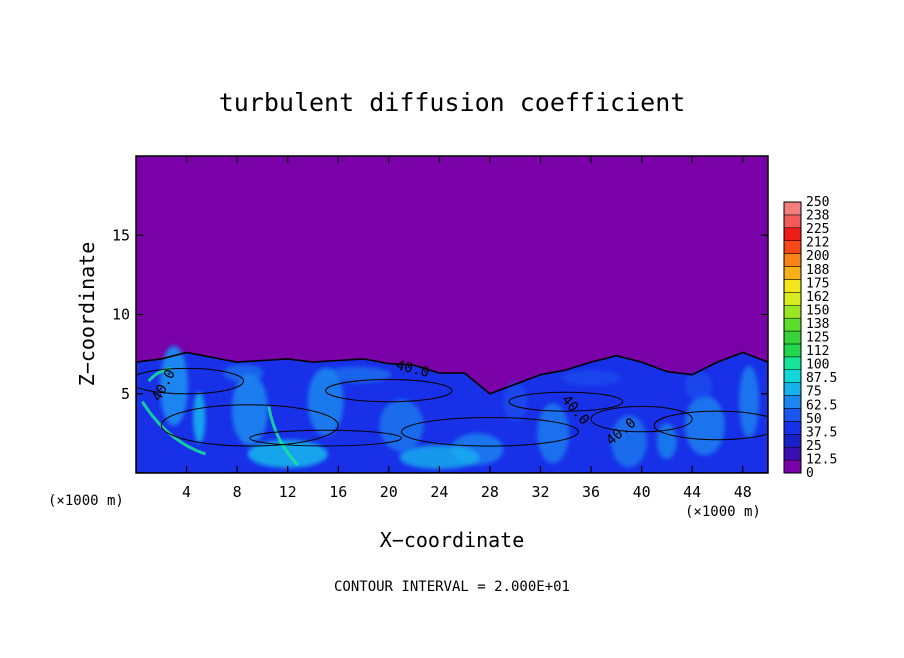 This screenshot has width=904, height=658. I want to click on x-tick-label-4: 4, so click(186, 492).